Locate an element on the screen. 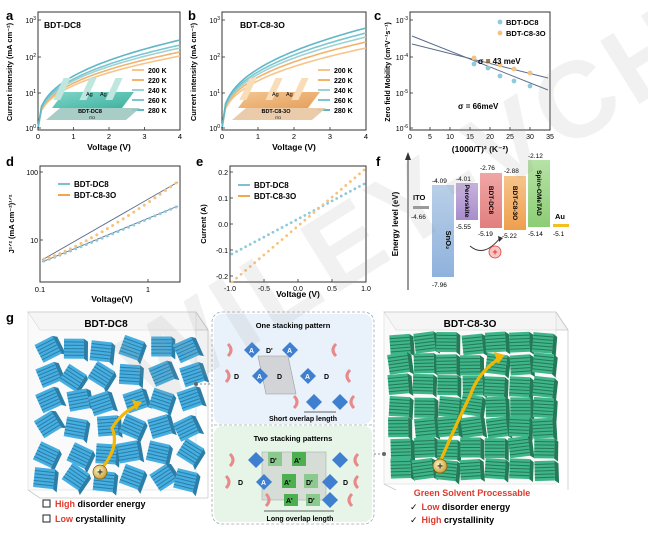  legend: BDT-DC8 BDT-C8-3O is located at coordinates (521, 28).